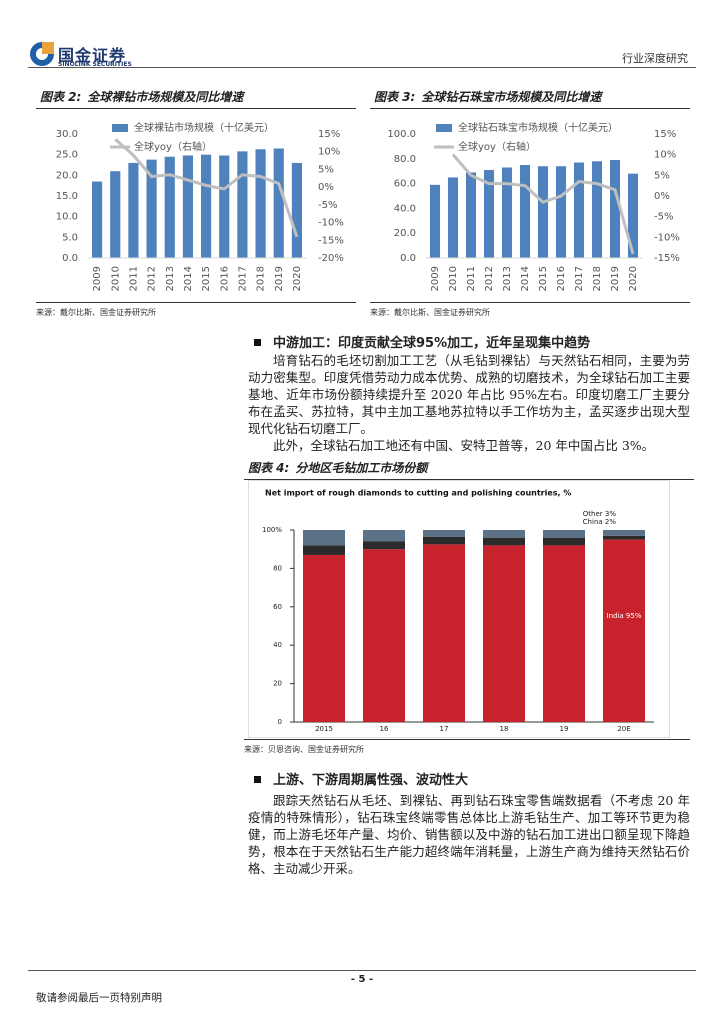  I want to click on x-tick-label: 19, so click(564, 729).